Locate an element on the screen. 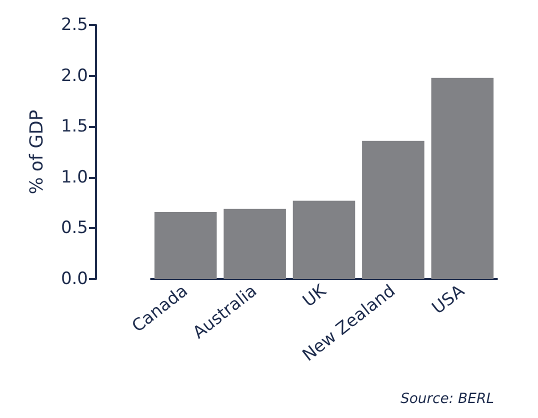 This screenshot has height=418, width=538. y-tick-label: 2.0 is located at coordinates (74, 76).